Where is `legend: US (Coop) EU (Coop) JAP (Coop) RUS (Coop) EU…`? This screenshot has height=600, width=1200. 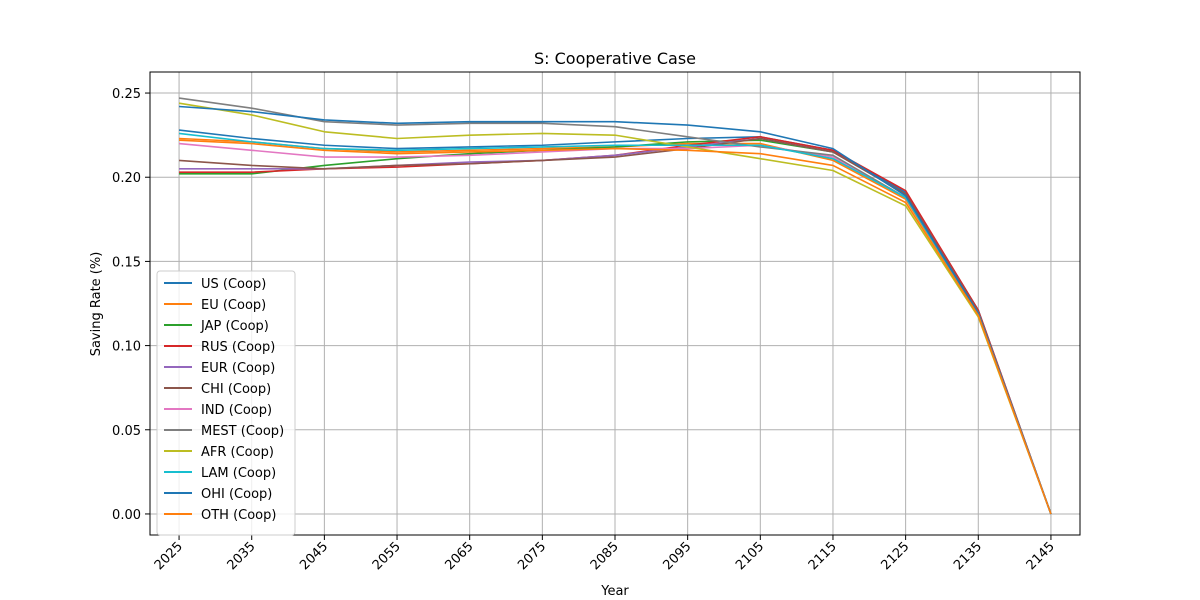
legend: US (Coop) EU (Coop) JAP (Coop) RUS (Coop) EU… is located at coordinates (226, 403).